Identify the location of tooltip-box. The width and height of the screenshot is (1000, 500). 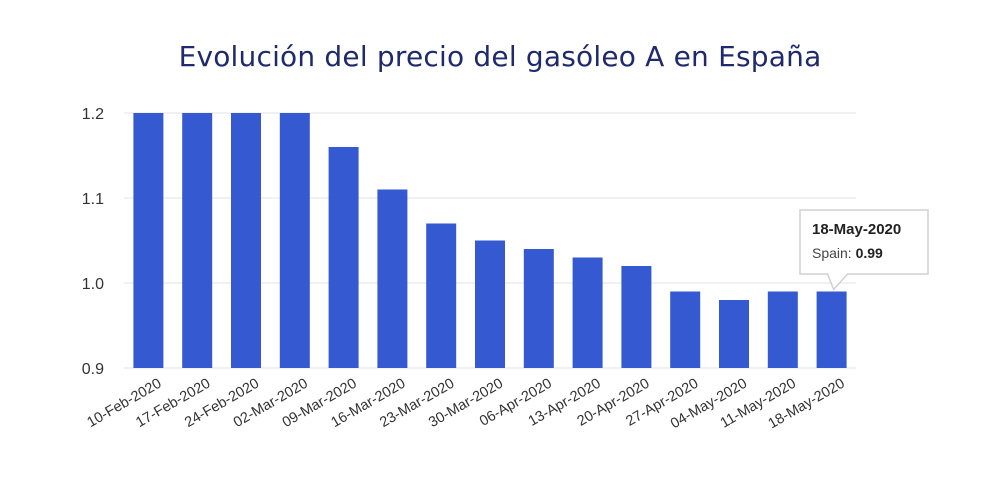
(864, 250).